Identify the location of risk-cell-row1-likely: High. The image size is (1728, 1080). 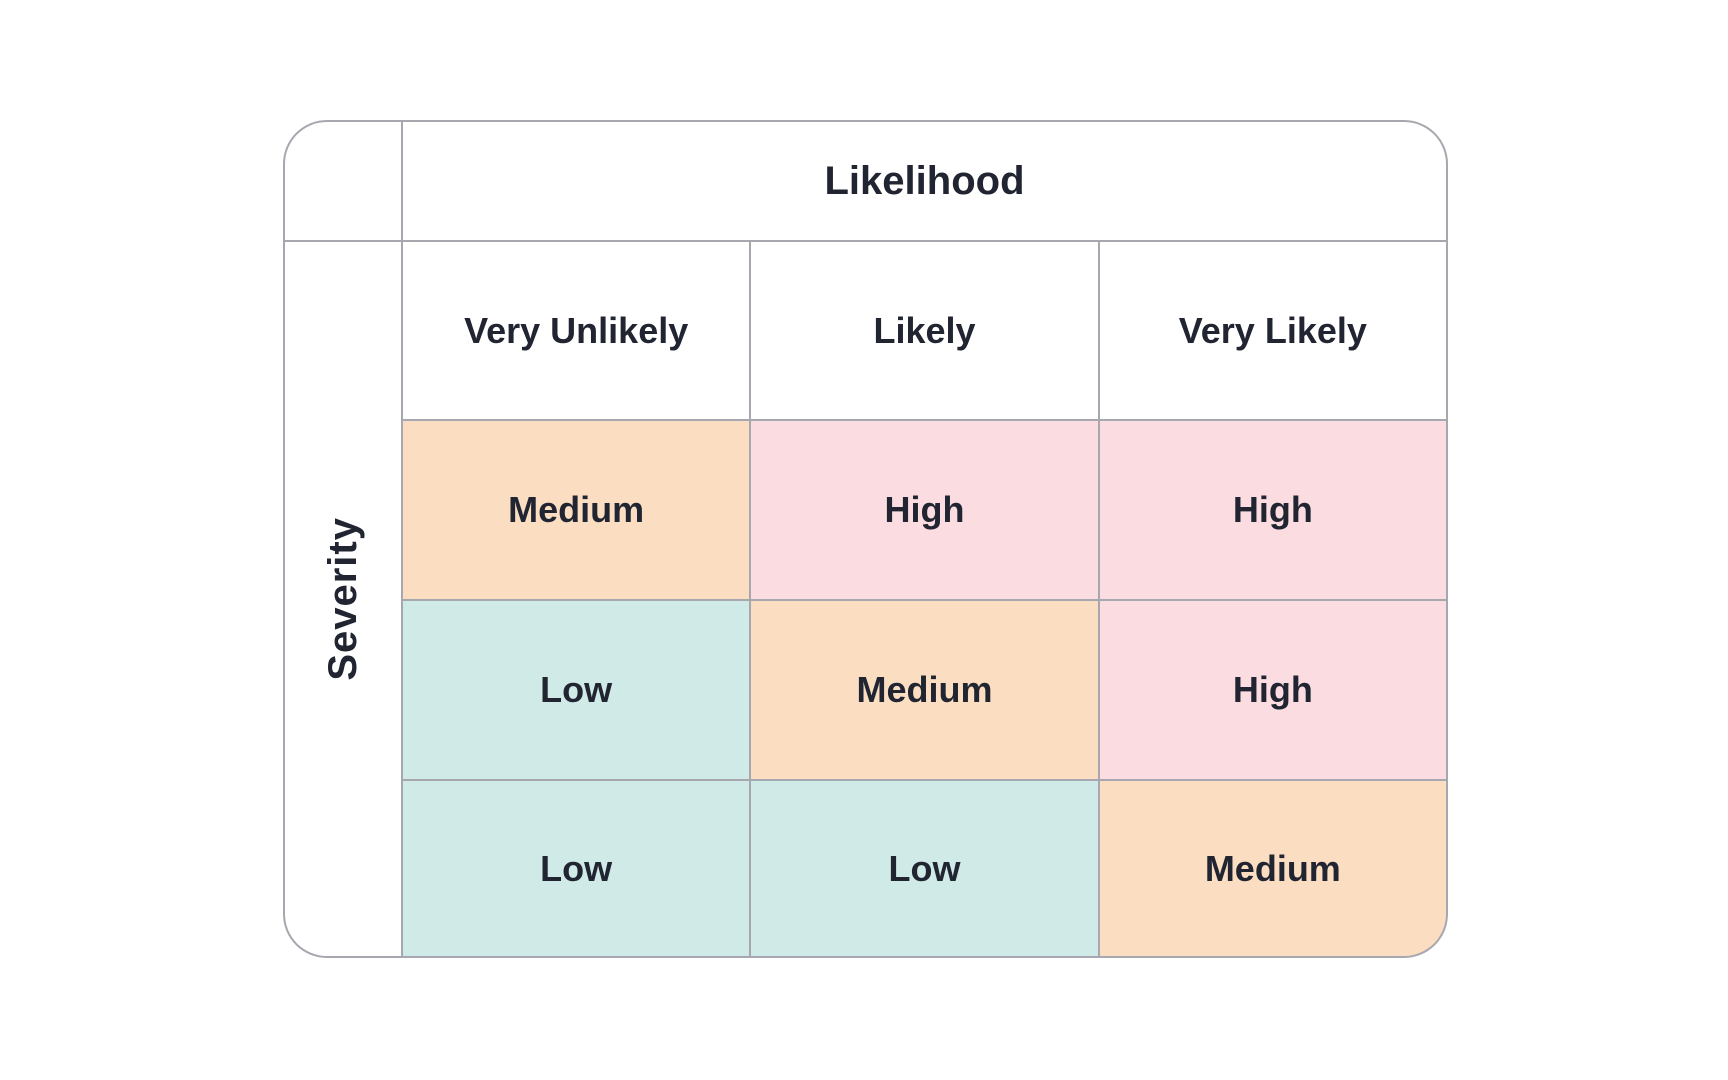
(924, 510).